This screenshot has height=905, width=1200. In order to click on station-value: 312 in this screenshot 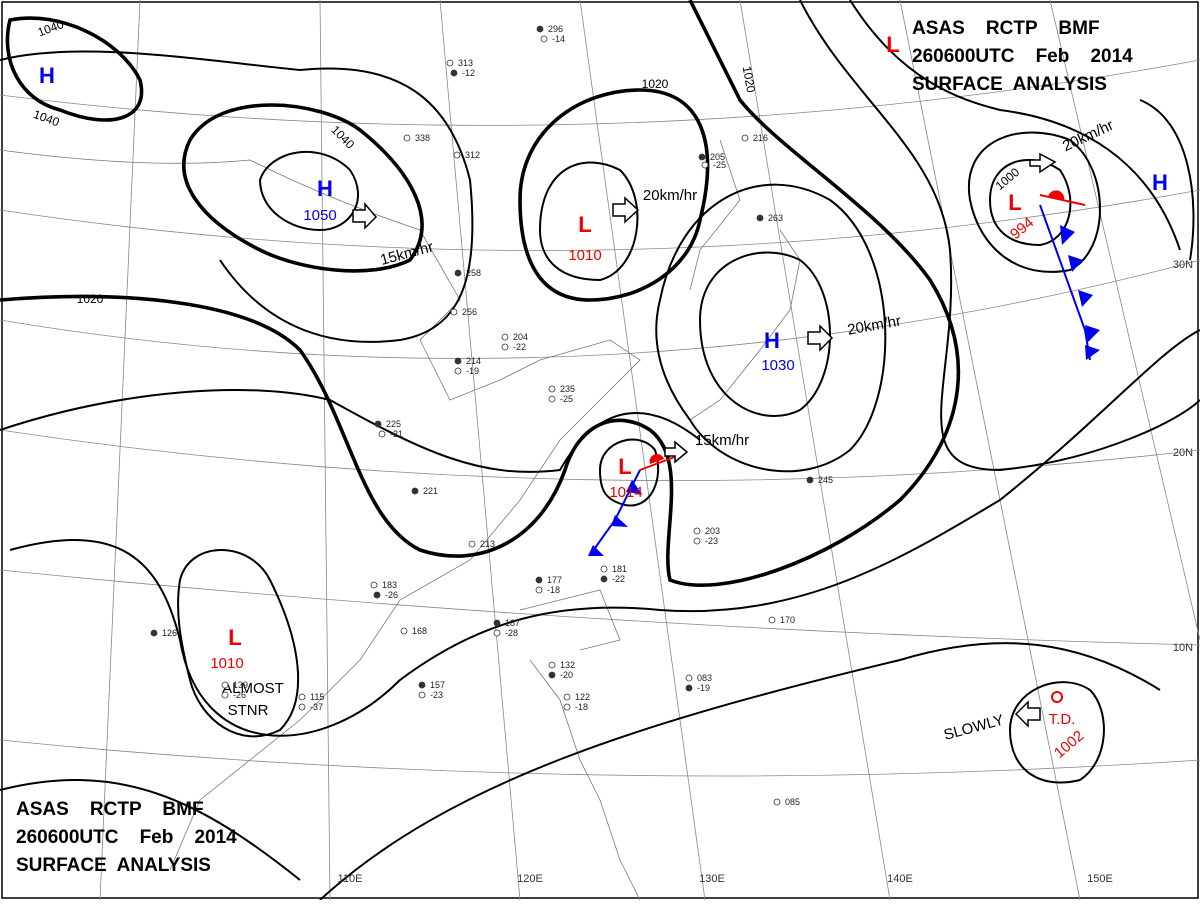, I will do `click(472, 155)`.